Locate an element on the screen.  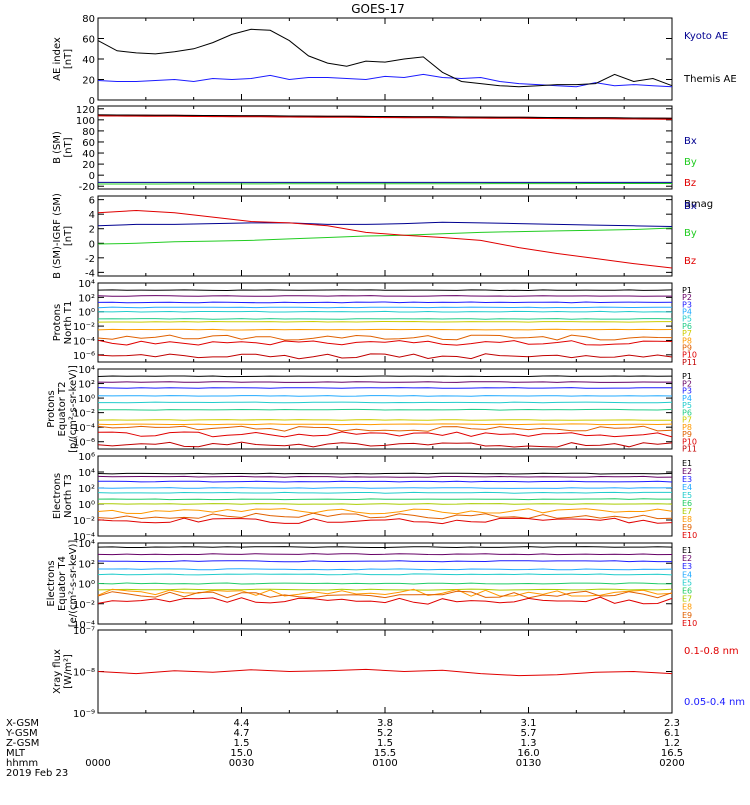
channel-line-e8 is located at coordinates (385, 511).